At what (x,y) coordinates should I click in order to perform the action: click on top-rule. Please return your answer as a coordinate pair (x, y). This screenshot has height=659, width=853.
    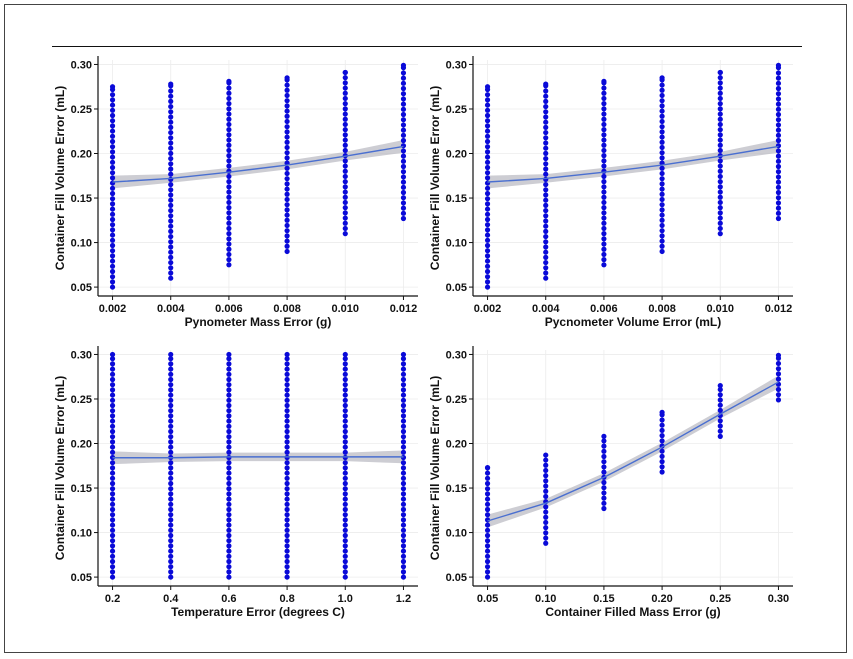
    Looking at the image, I should click on (427, 46).